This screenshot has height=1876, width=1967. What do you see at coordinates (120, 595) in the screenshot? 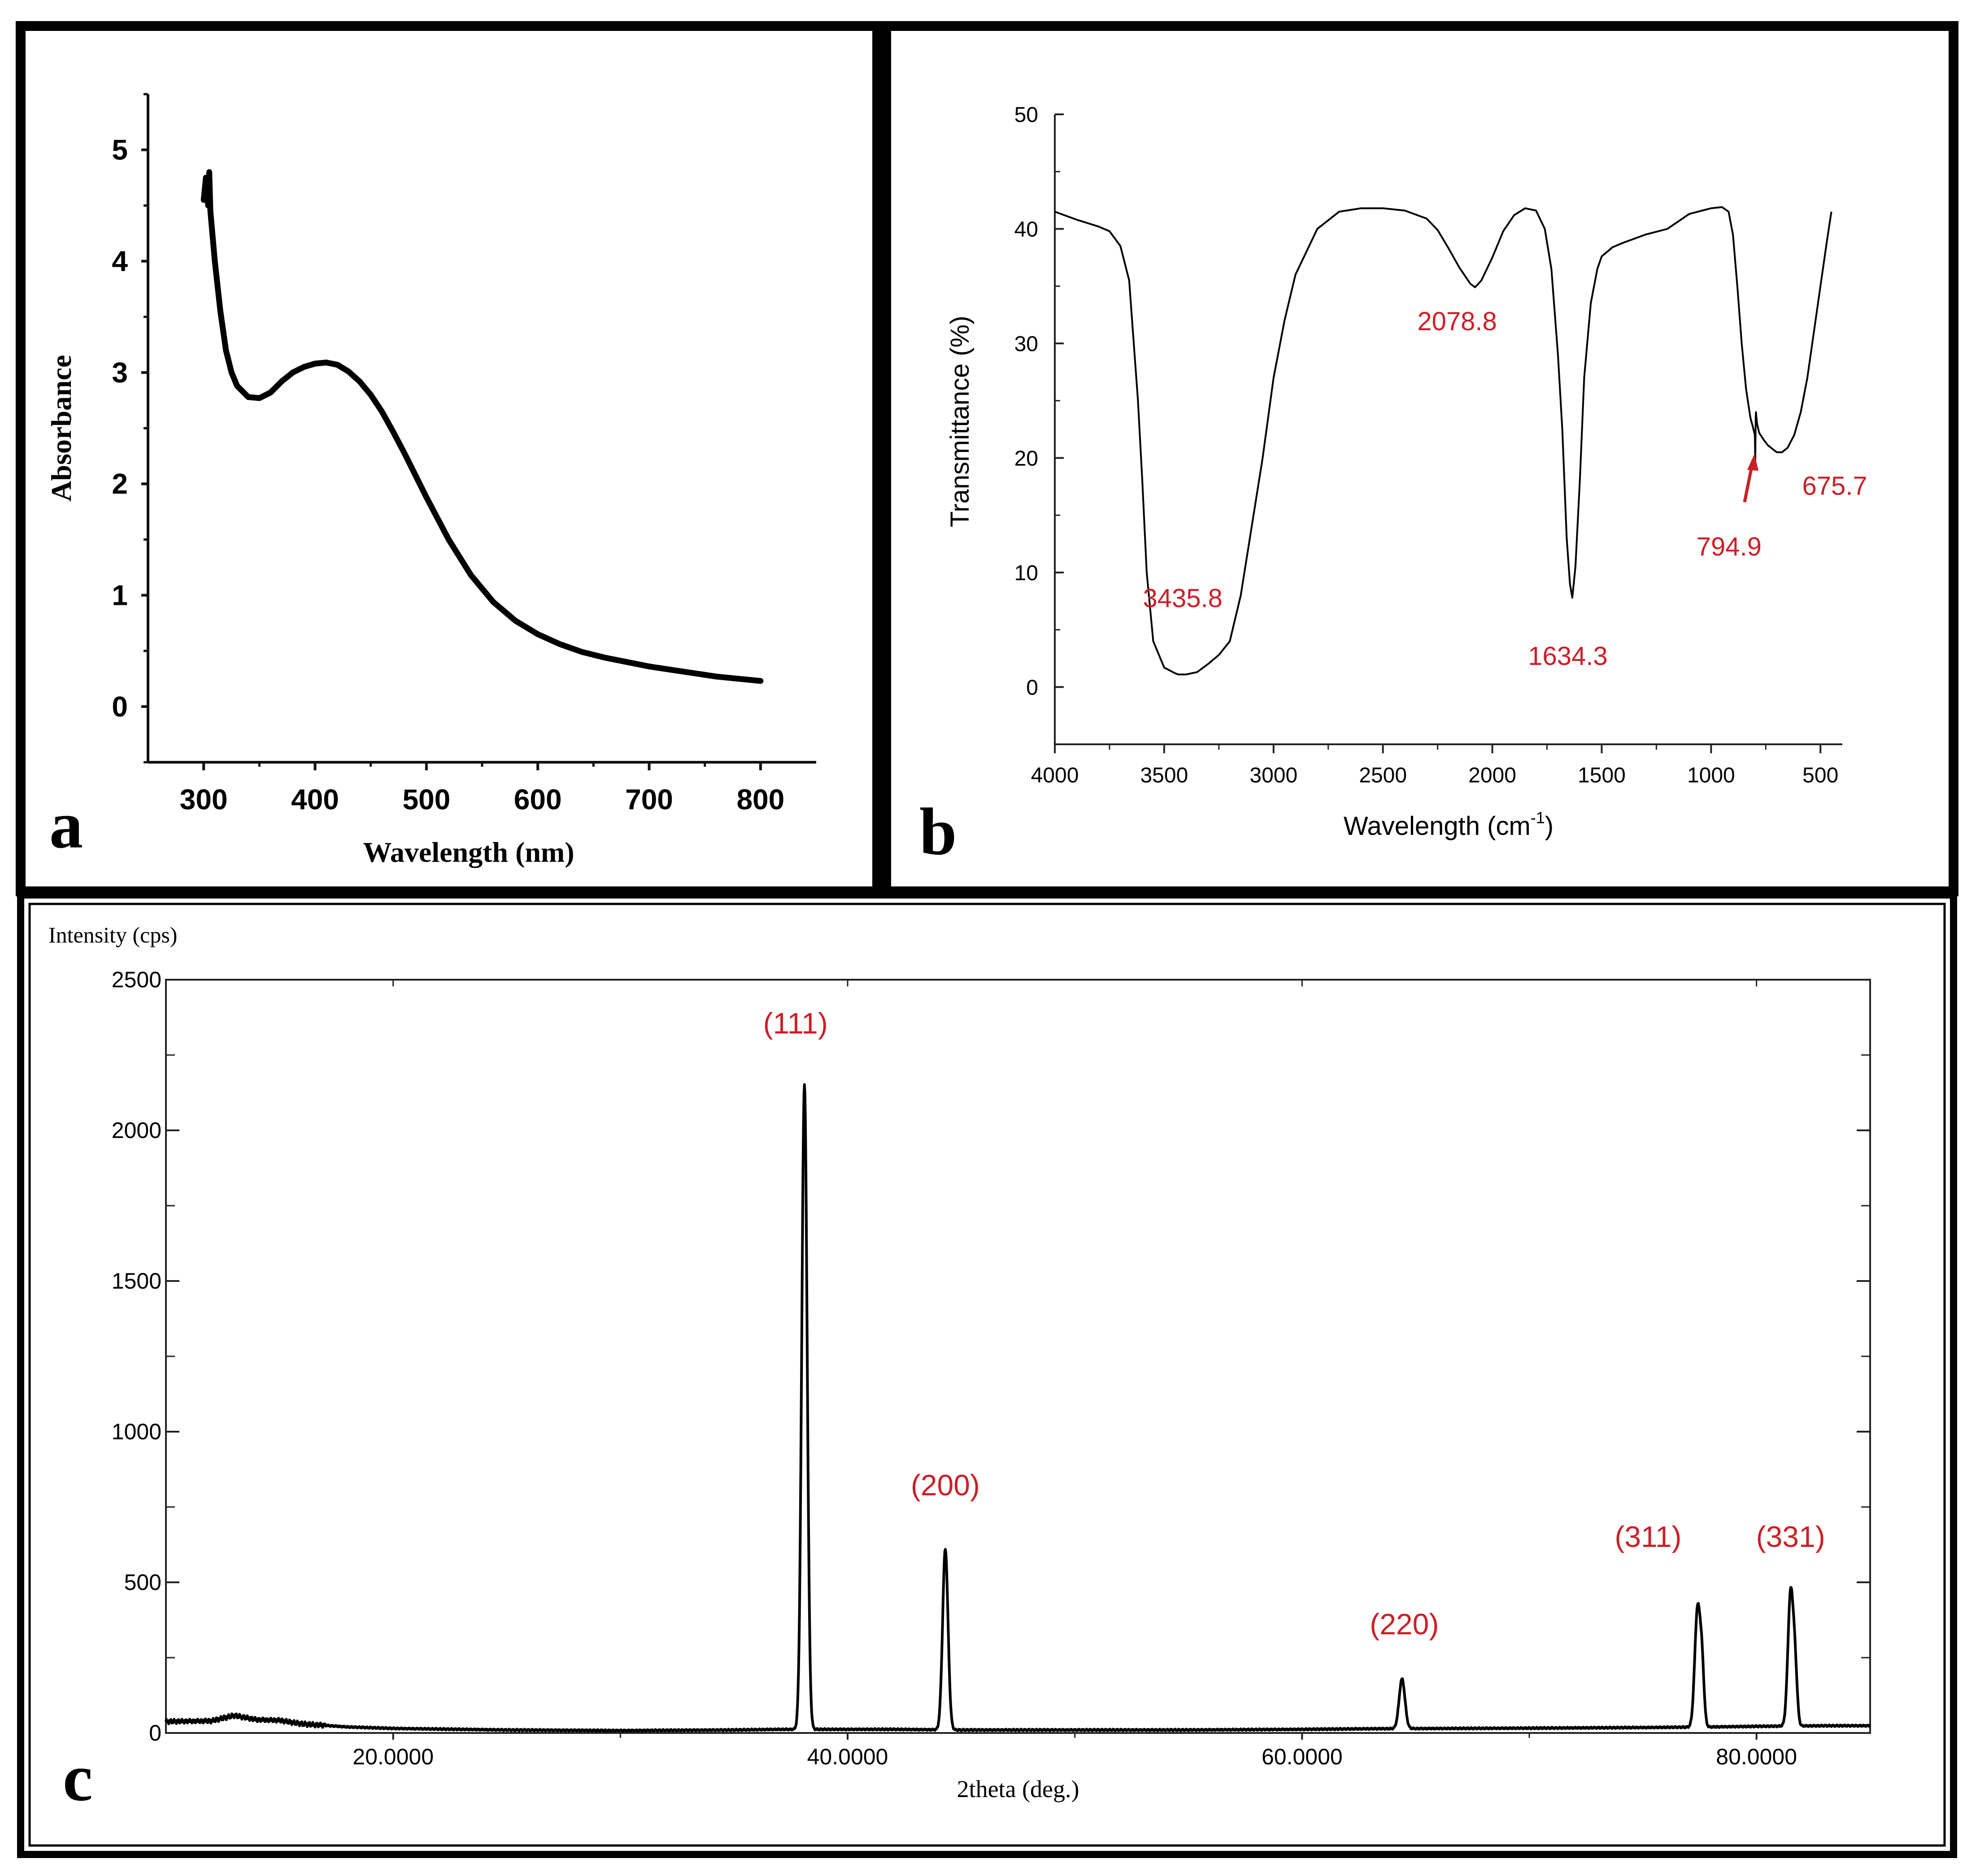
I see `panel-a-y-tick-label: 1` at bounding box center [120, 595].